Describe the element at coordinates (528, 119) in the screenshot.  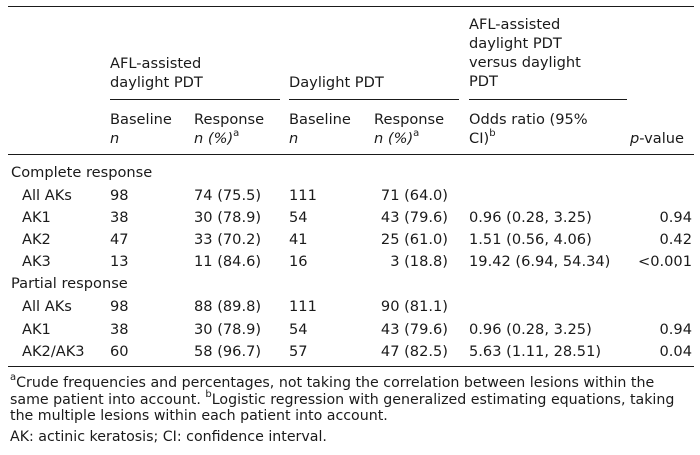
I see `col-header-odds-line1: Odds ratio (95%` at that location.